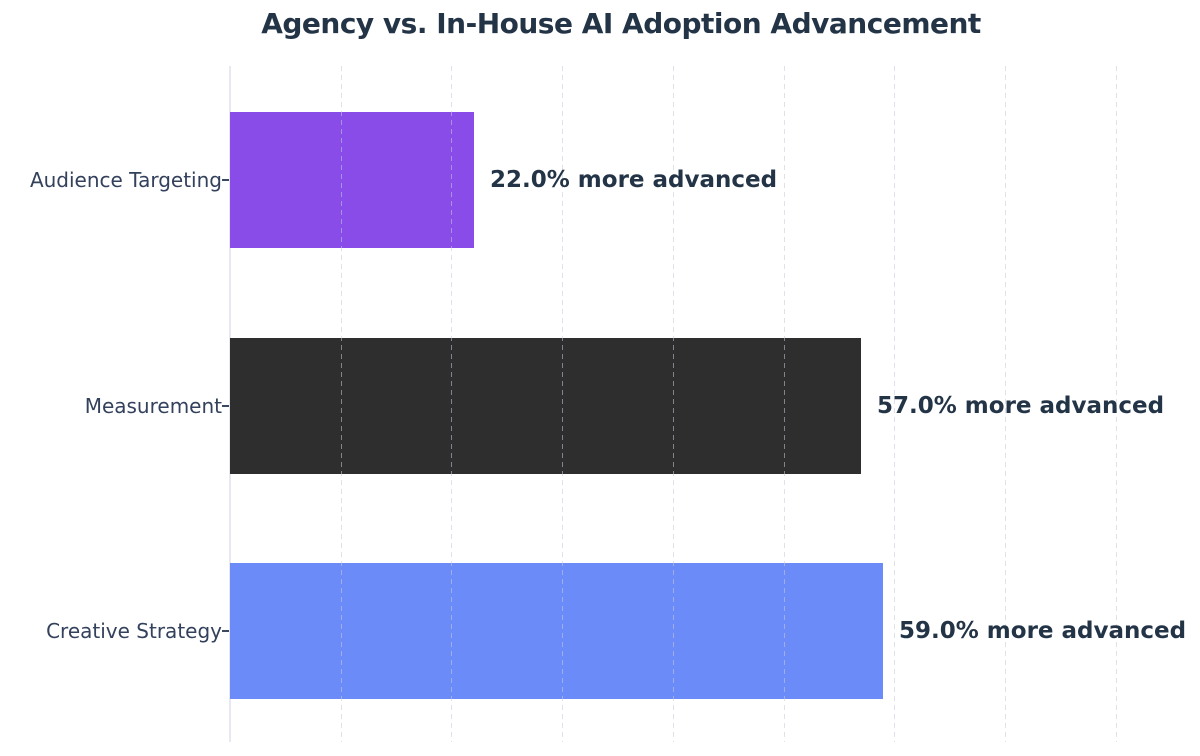  Describe the element at coordinates (1021, 406) in the screenshot. I see `bar-value-annotation: 57.0% more advanced` at that location.